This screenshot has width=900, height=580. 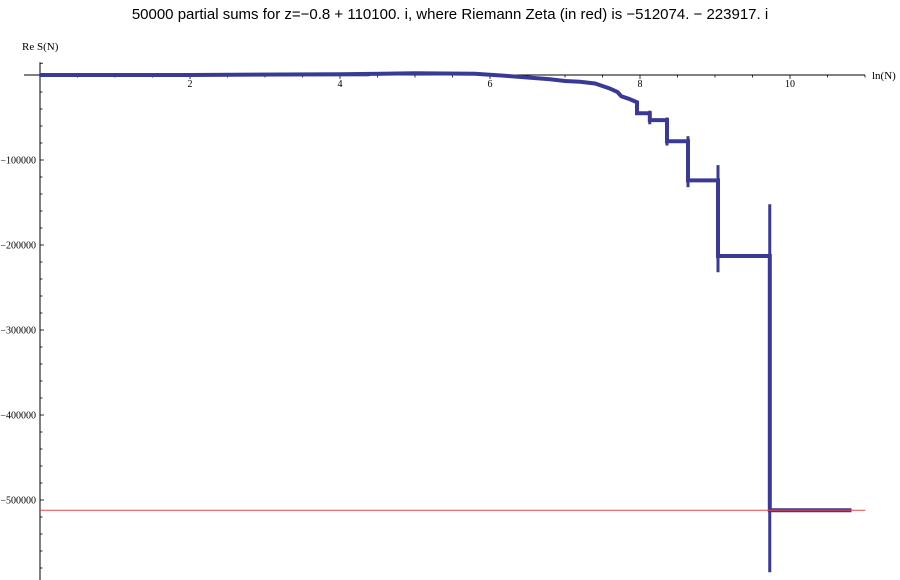 I want to click on y-tick-label: −500000, so click(x=18, y=501).